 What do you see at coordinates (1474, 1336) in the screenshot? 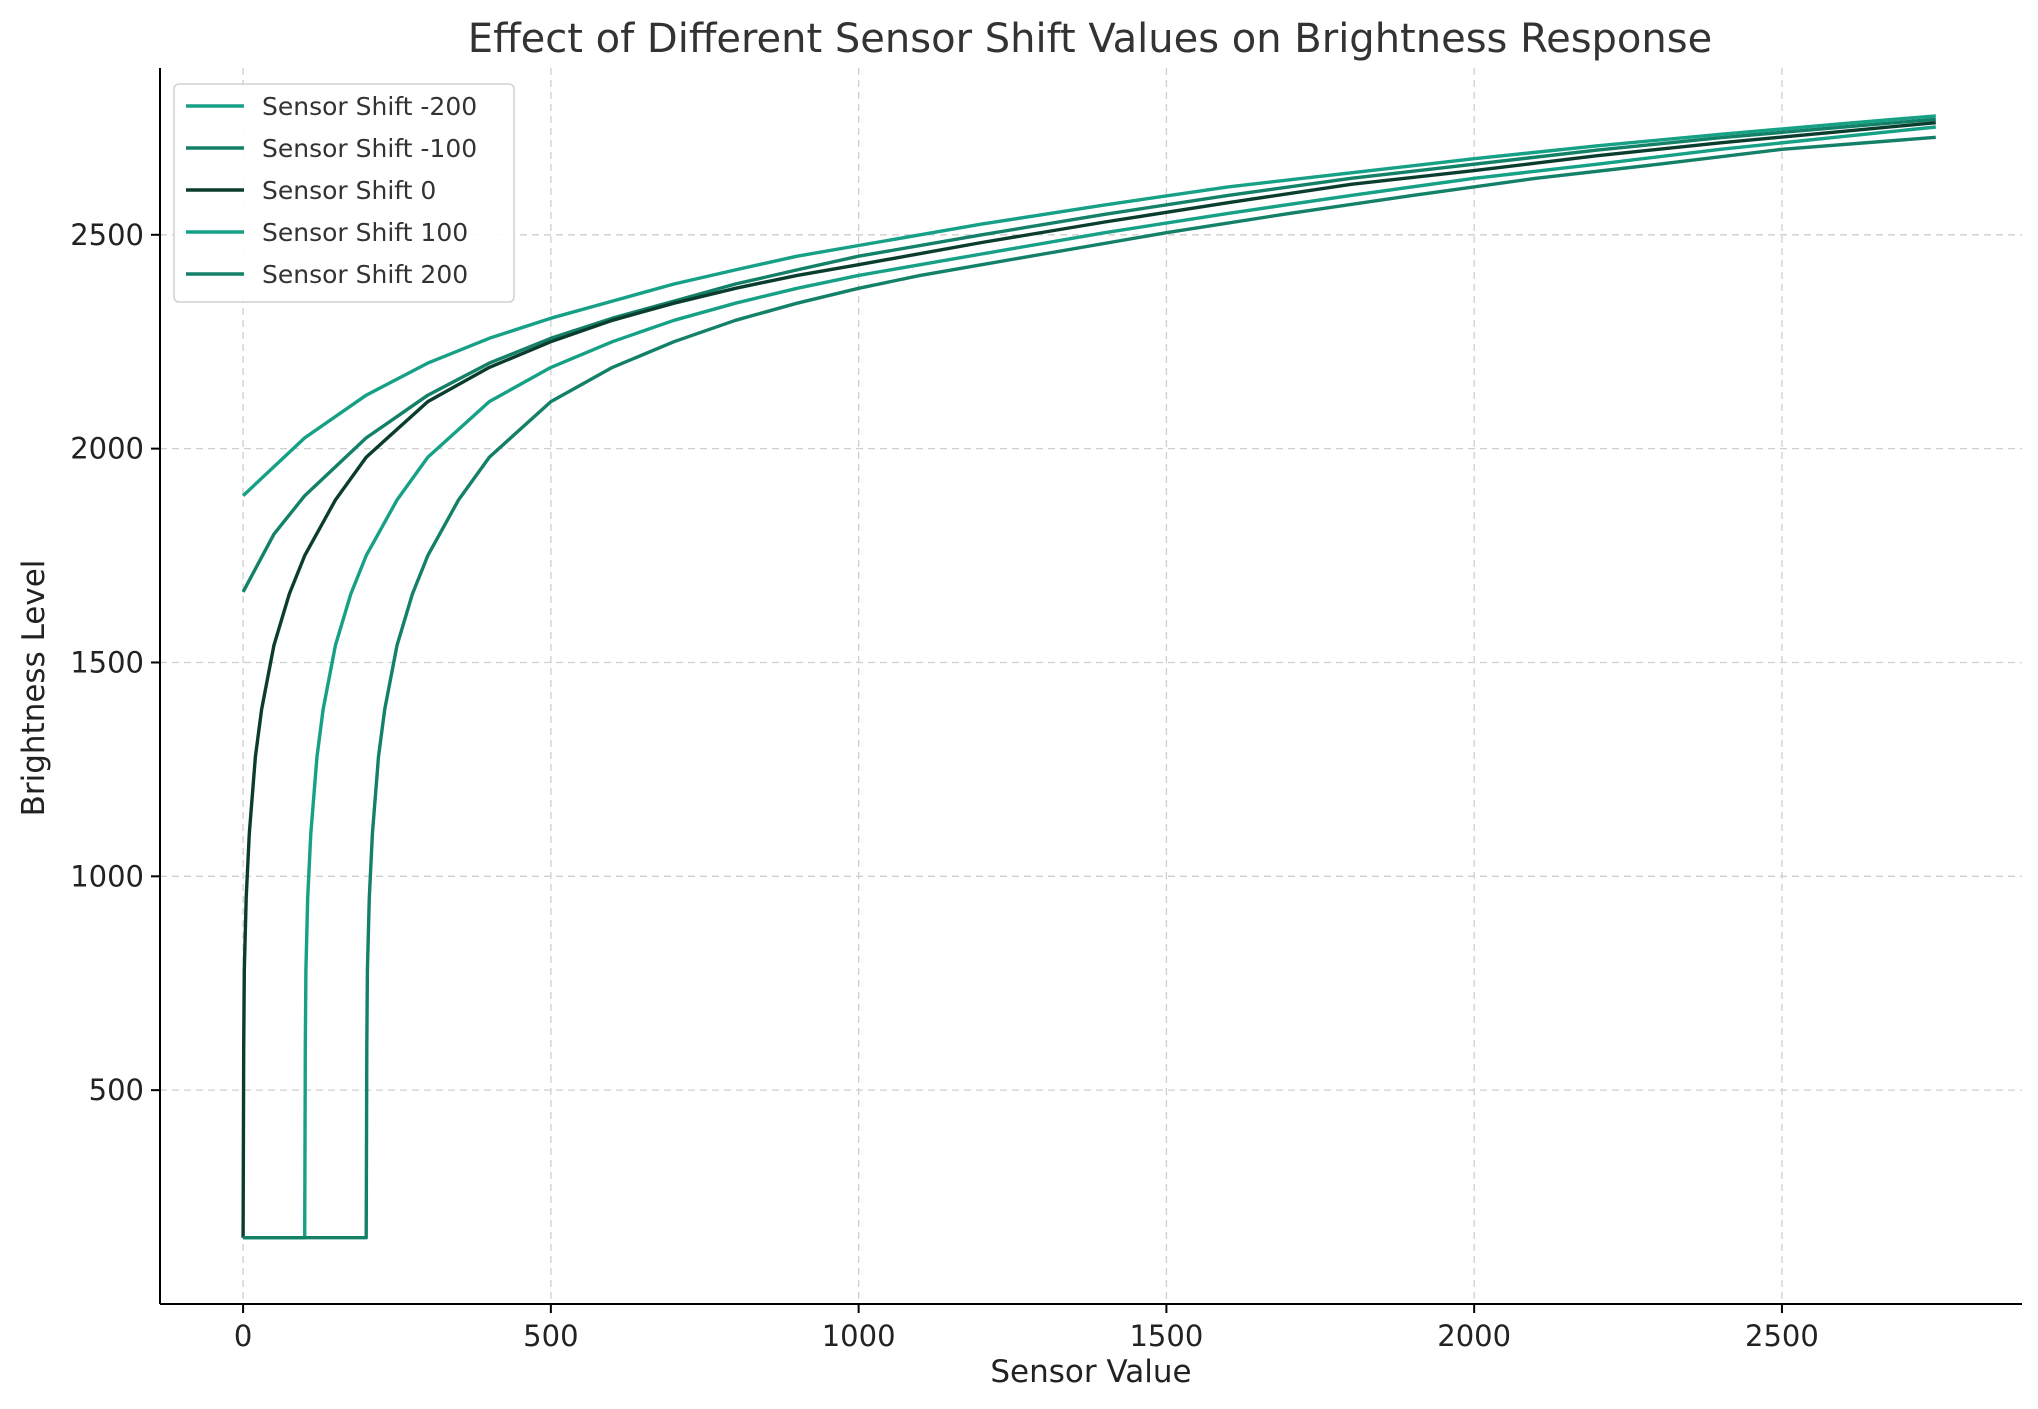
I see `x-tick-label: 2000` at bounding box center [1474, 1336].